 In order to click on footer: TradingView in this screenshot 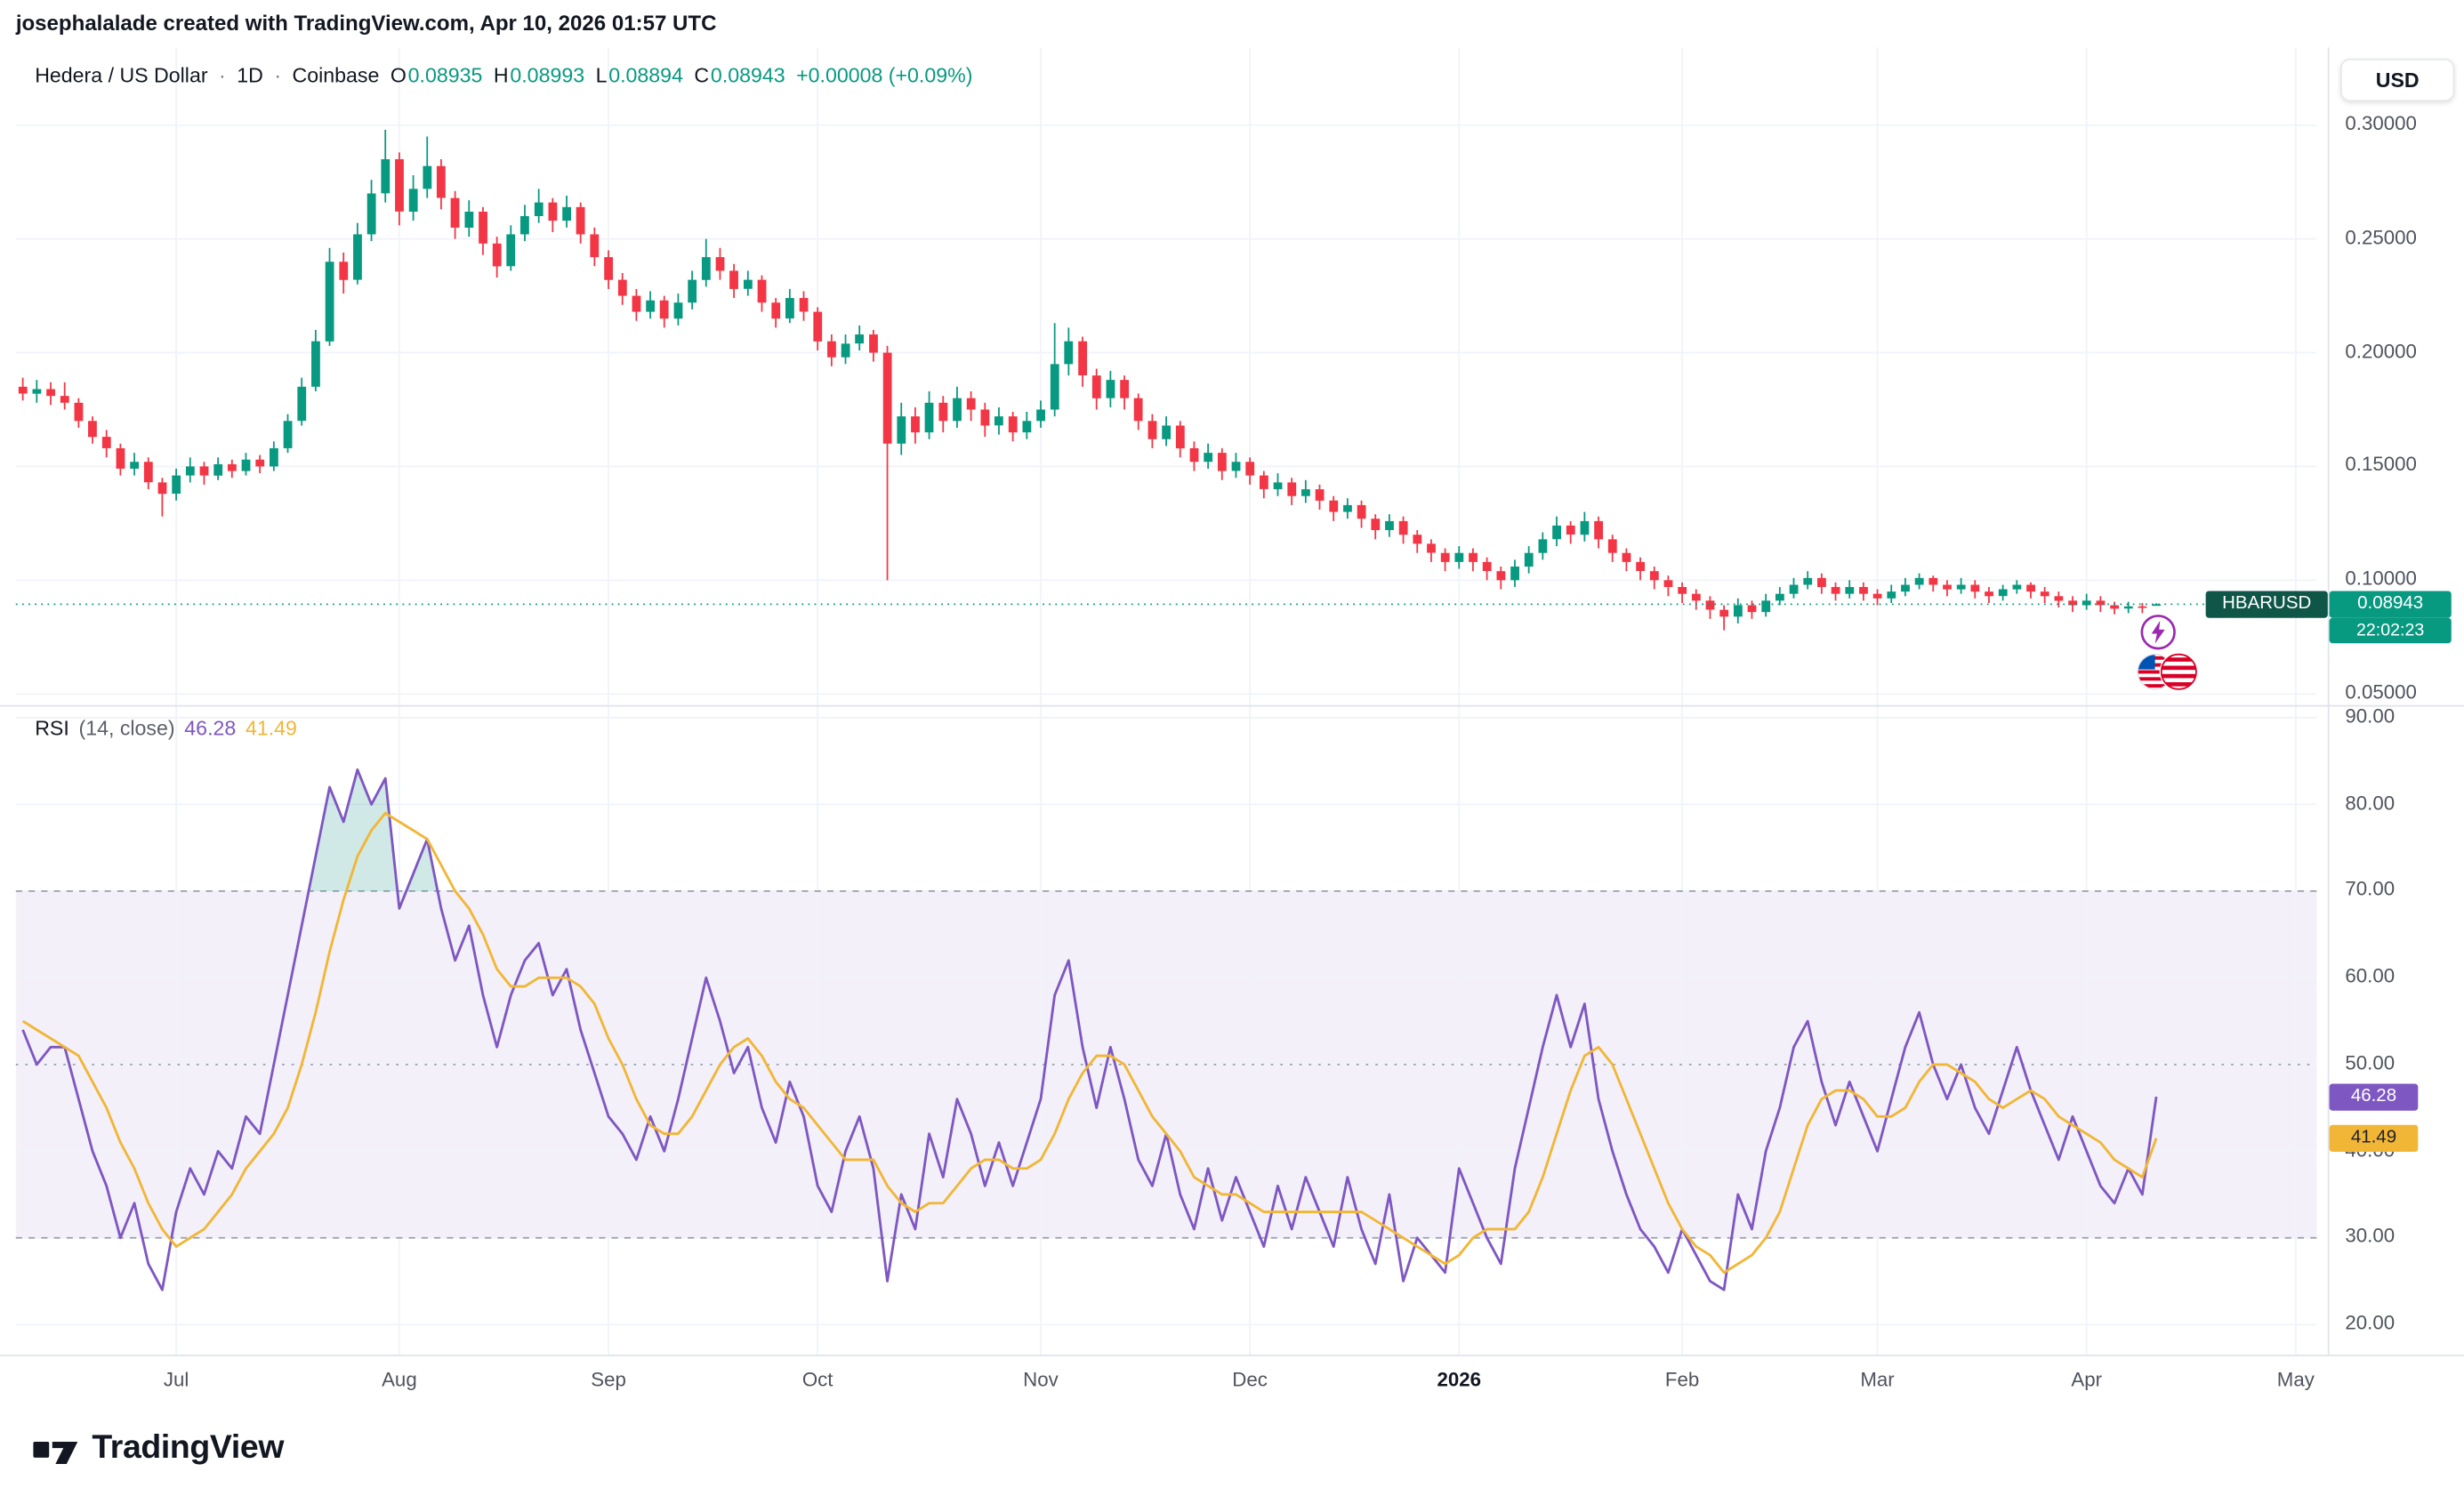, I will do `click(1232, 1453)`.